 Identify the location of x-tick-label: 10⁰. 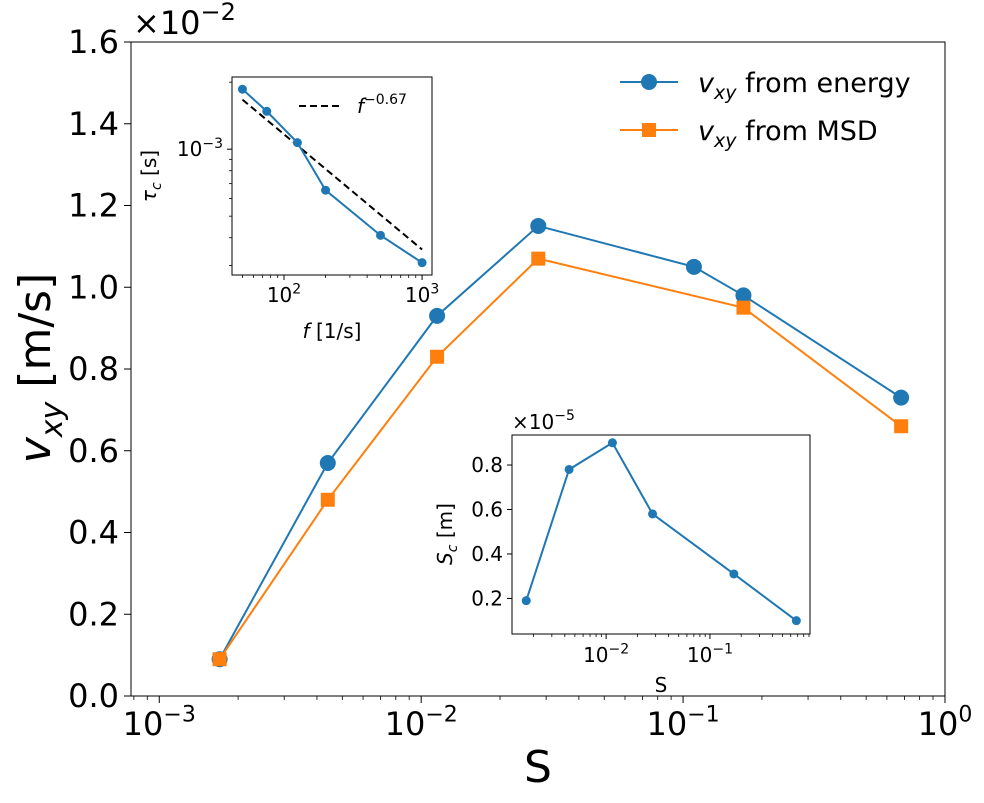
(945, 723).